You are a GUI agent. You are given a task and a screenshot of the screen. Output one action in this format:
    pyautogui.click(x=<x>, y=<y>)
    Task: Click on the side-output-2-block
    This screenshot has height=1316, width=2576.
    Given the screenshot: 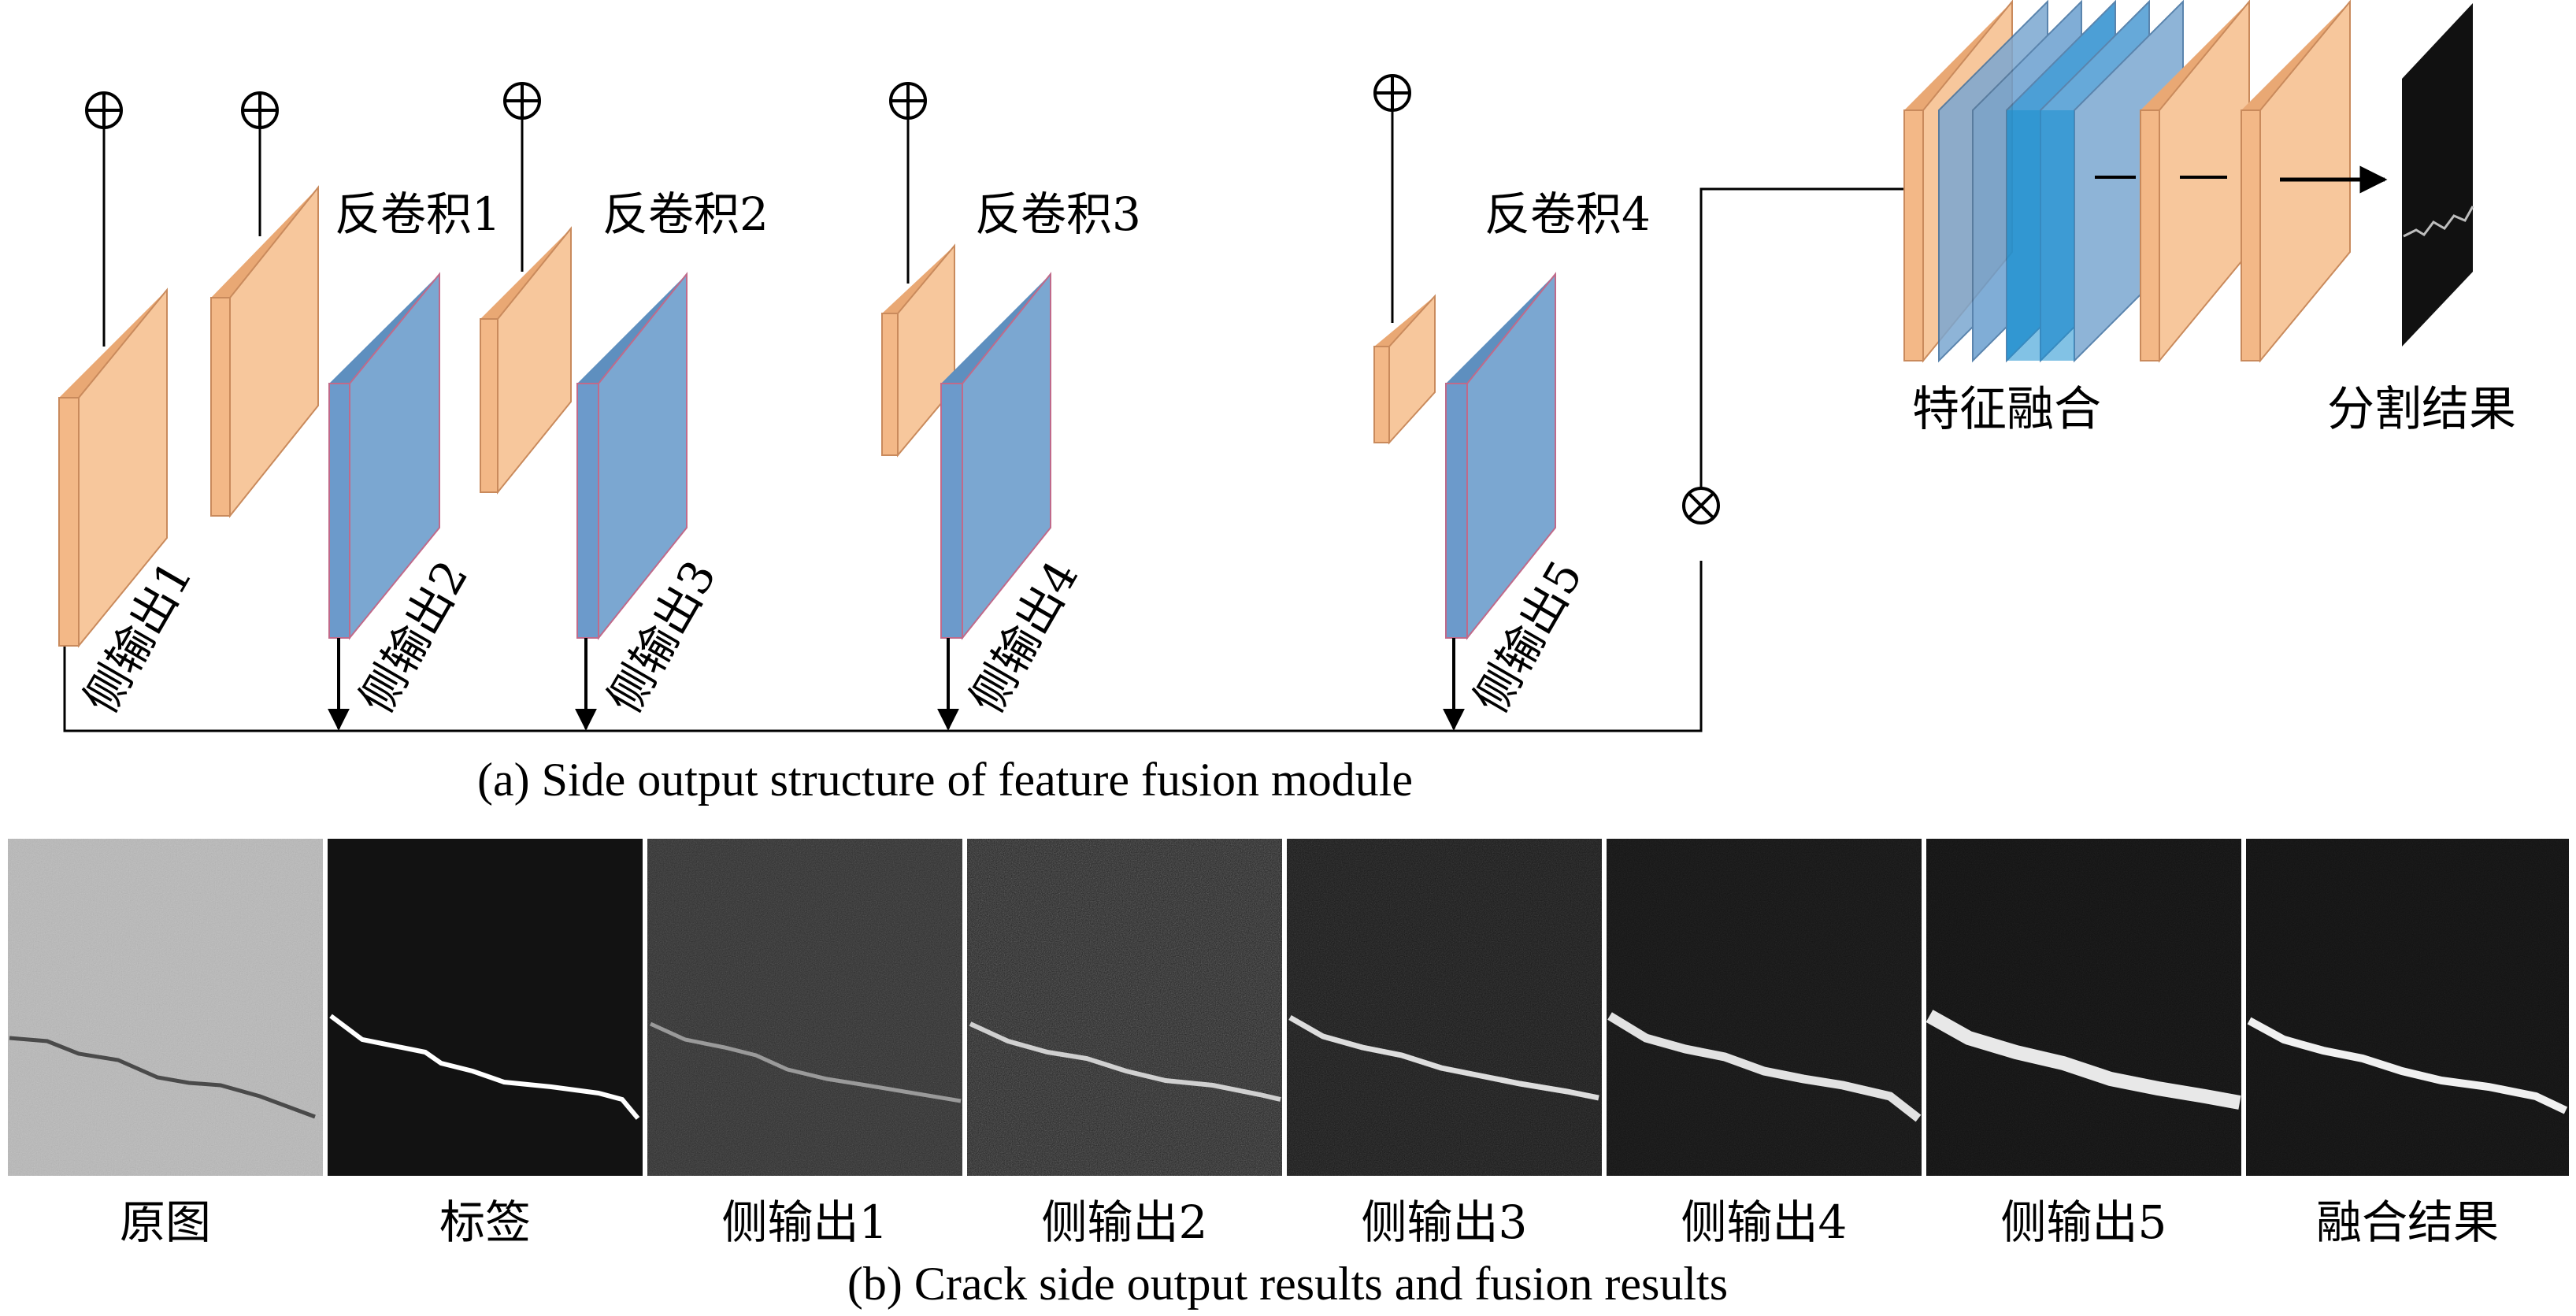 What is the action you would take?
    pyautogui.click(x=384, y=456)
    